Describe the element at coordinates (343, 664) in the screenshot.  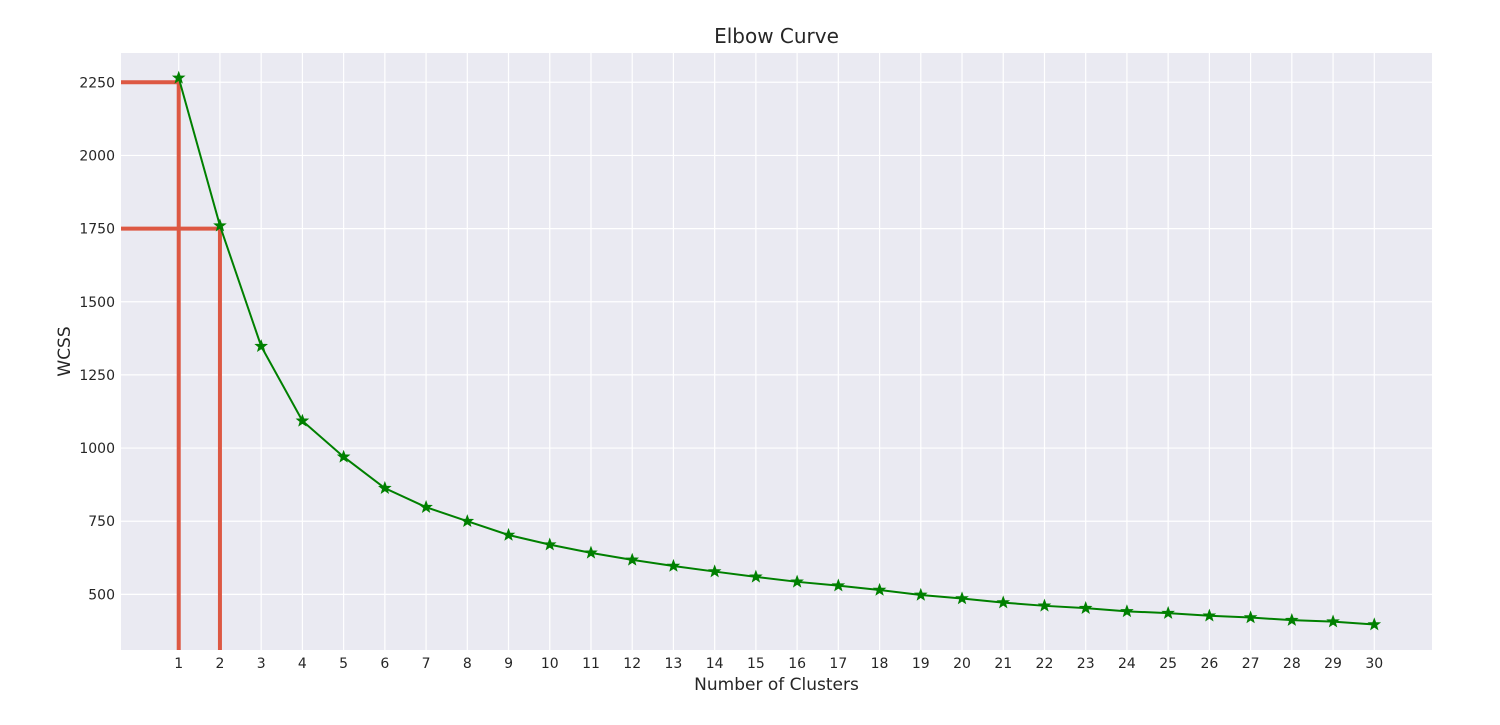
I see `x-tick-label: 5` at that location.